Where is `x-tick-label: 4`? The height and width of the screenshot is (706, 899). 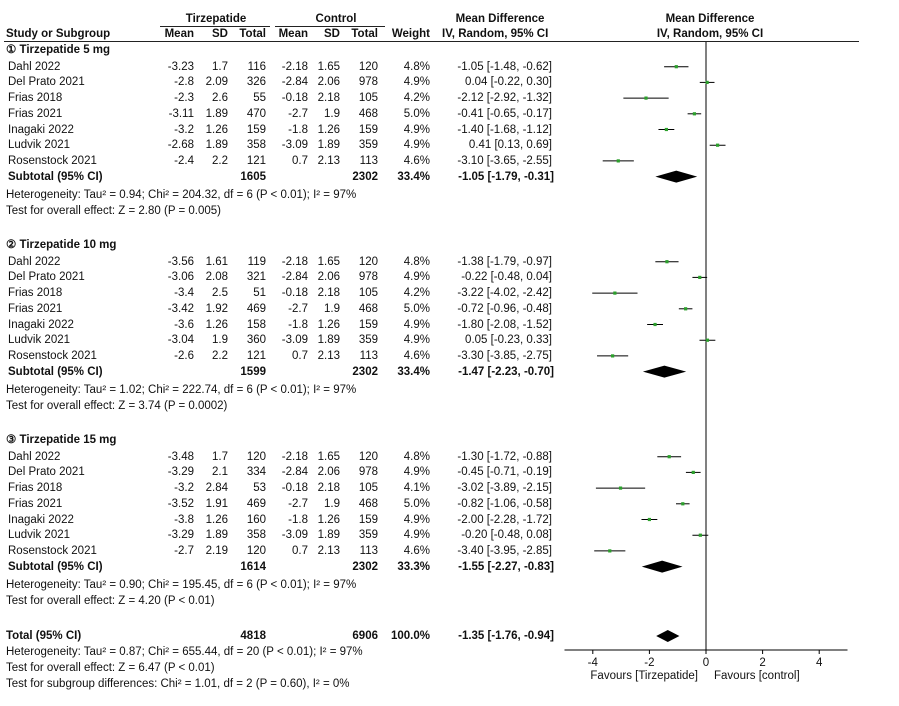 x-tick-label: 4 is located at coordinates (819, 663).